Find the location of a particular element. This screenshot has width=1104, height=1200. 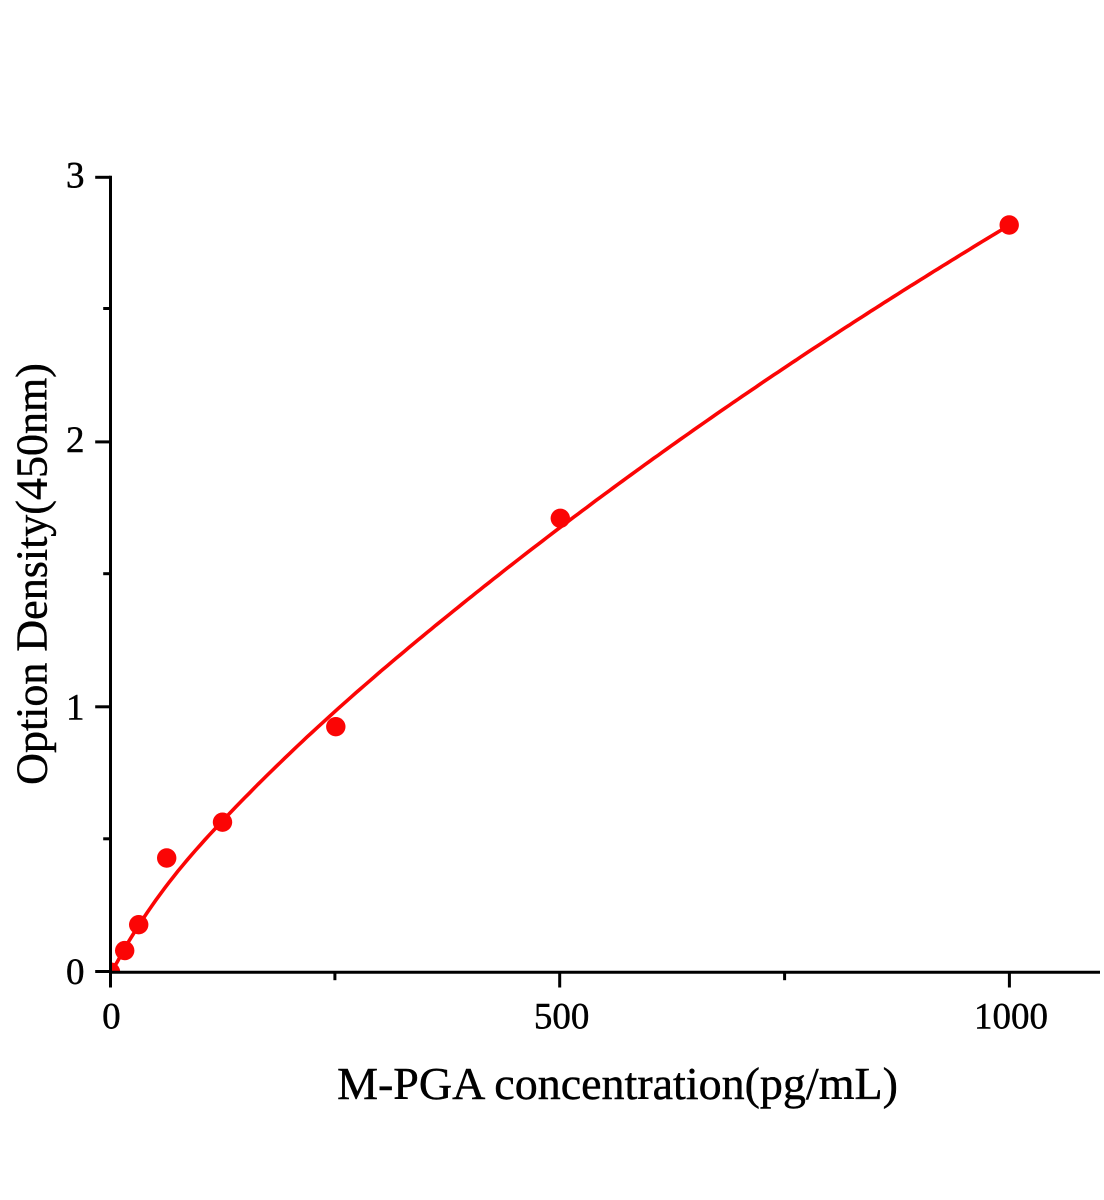

svg-text: 1000 is located at coordinates (1011, 1017).